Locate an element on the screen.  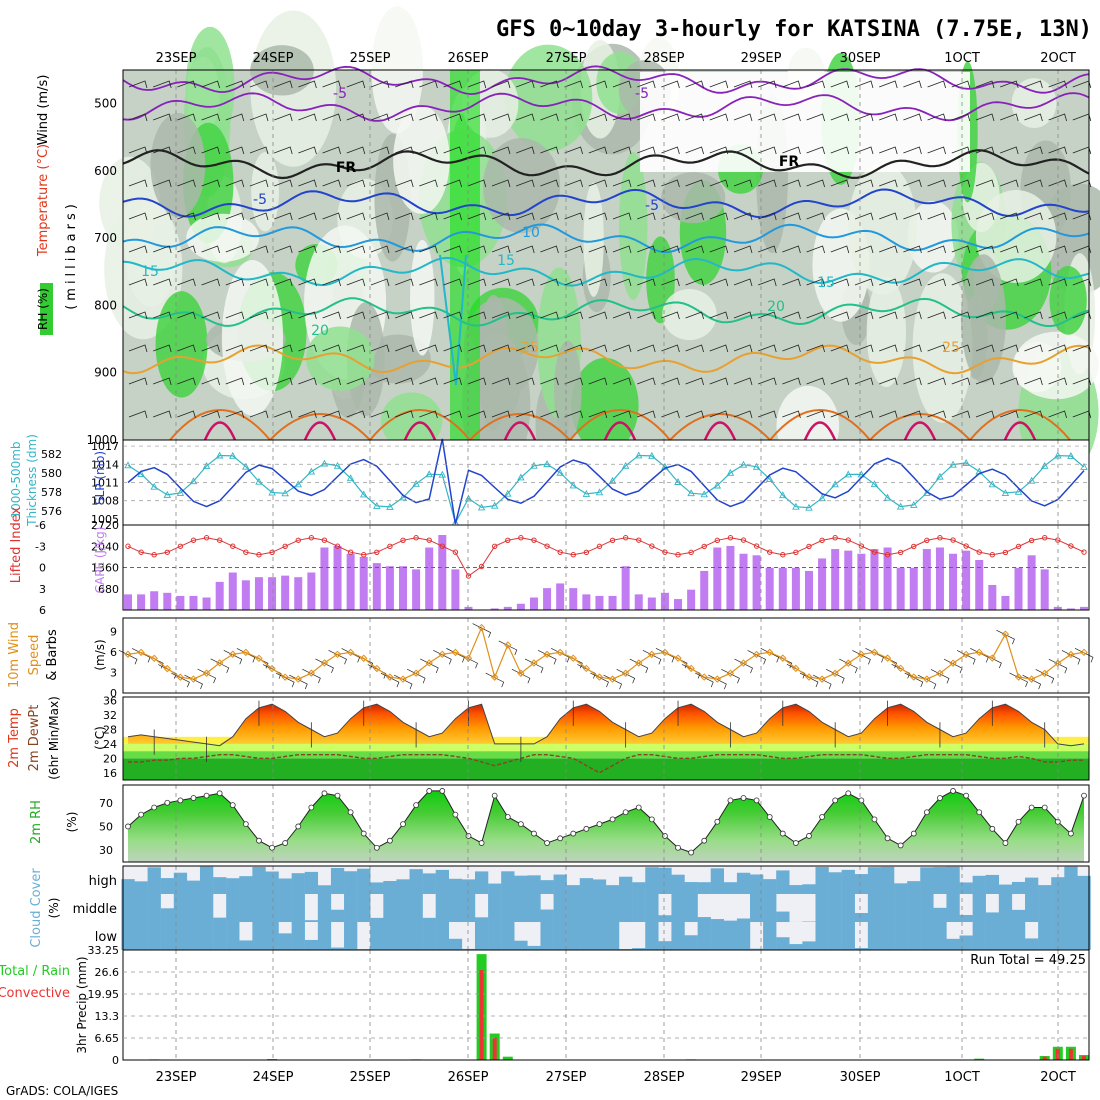
contour-label: 25 is located at coordinates (951, 348).